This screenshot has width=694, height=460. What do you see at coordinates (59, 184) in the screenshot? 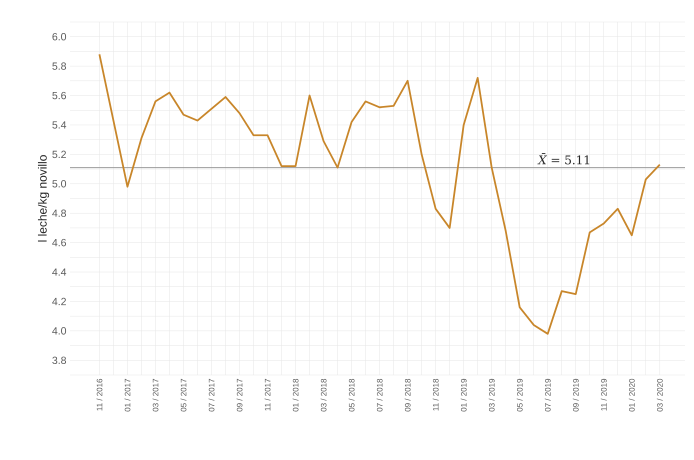
I see `y-tick-label: 5.0` at bounding box center [59, 184].